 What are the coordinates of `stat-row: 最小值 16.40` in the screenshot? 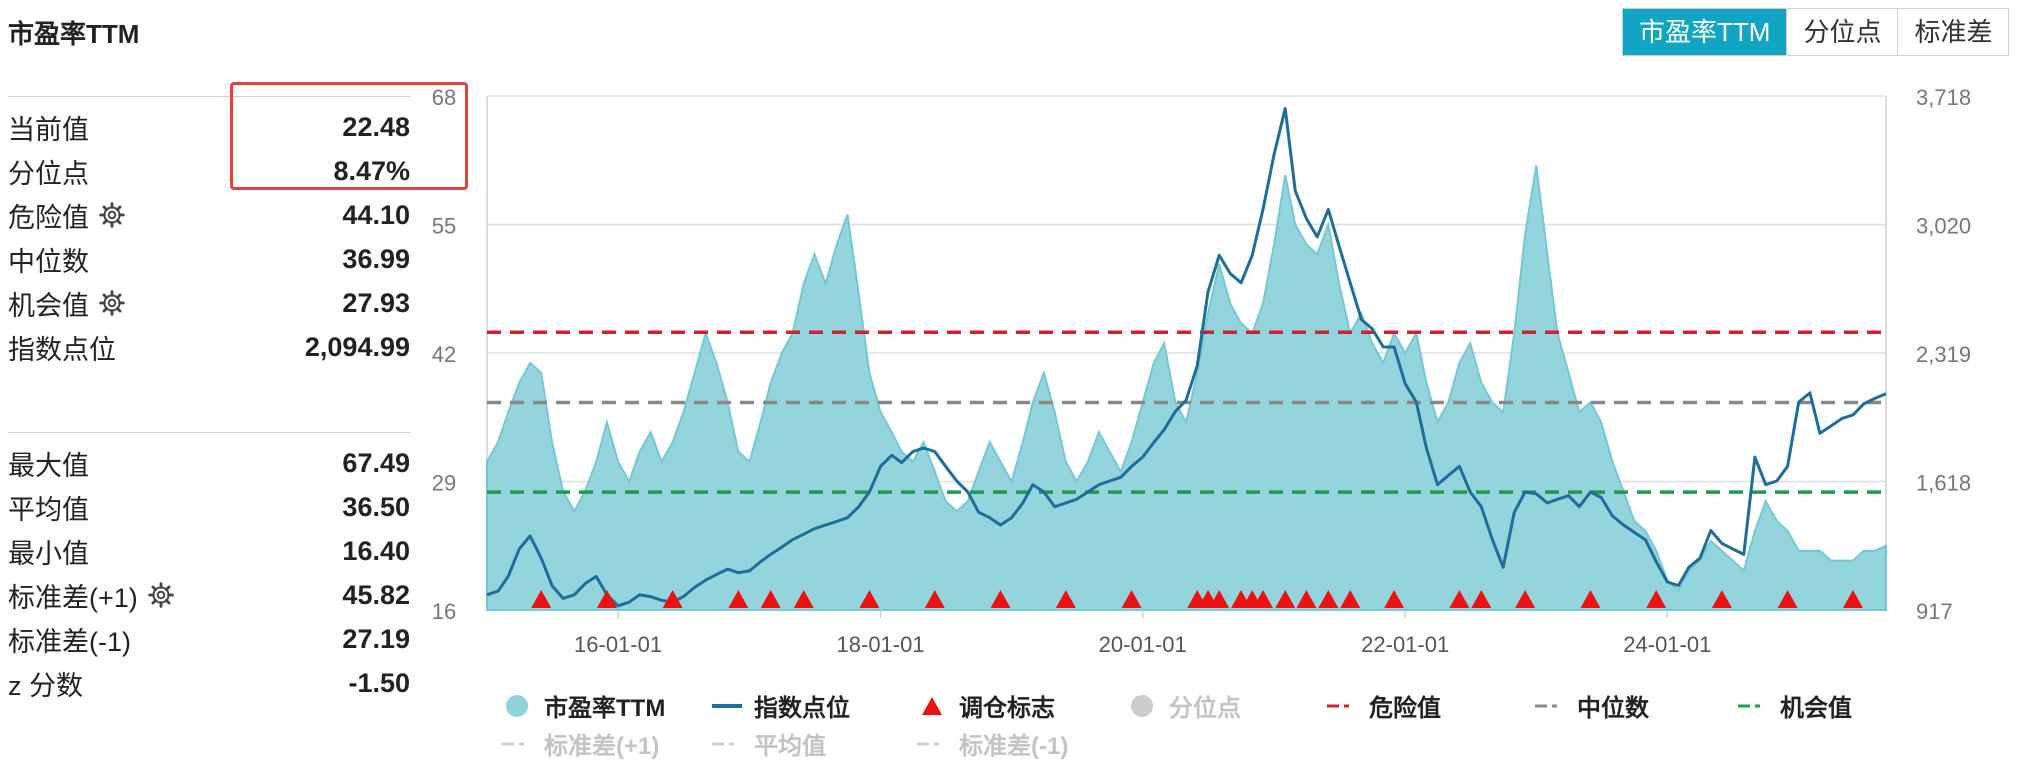 It's located at (209, 551).